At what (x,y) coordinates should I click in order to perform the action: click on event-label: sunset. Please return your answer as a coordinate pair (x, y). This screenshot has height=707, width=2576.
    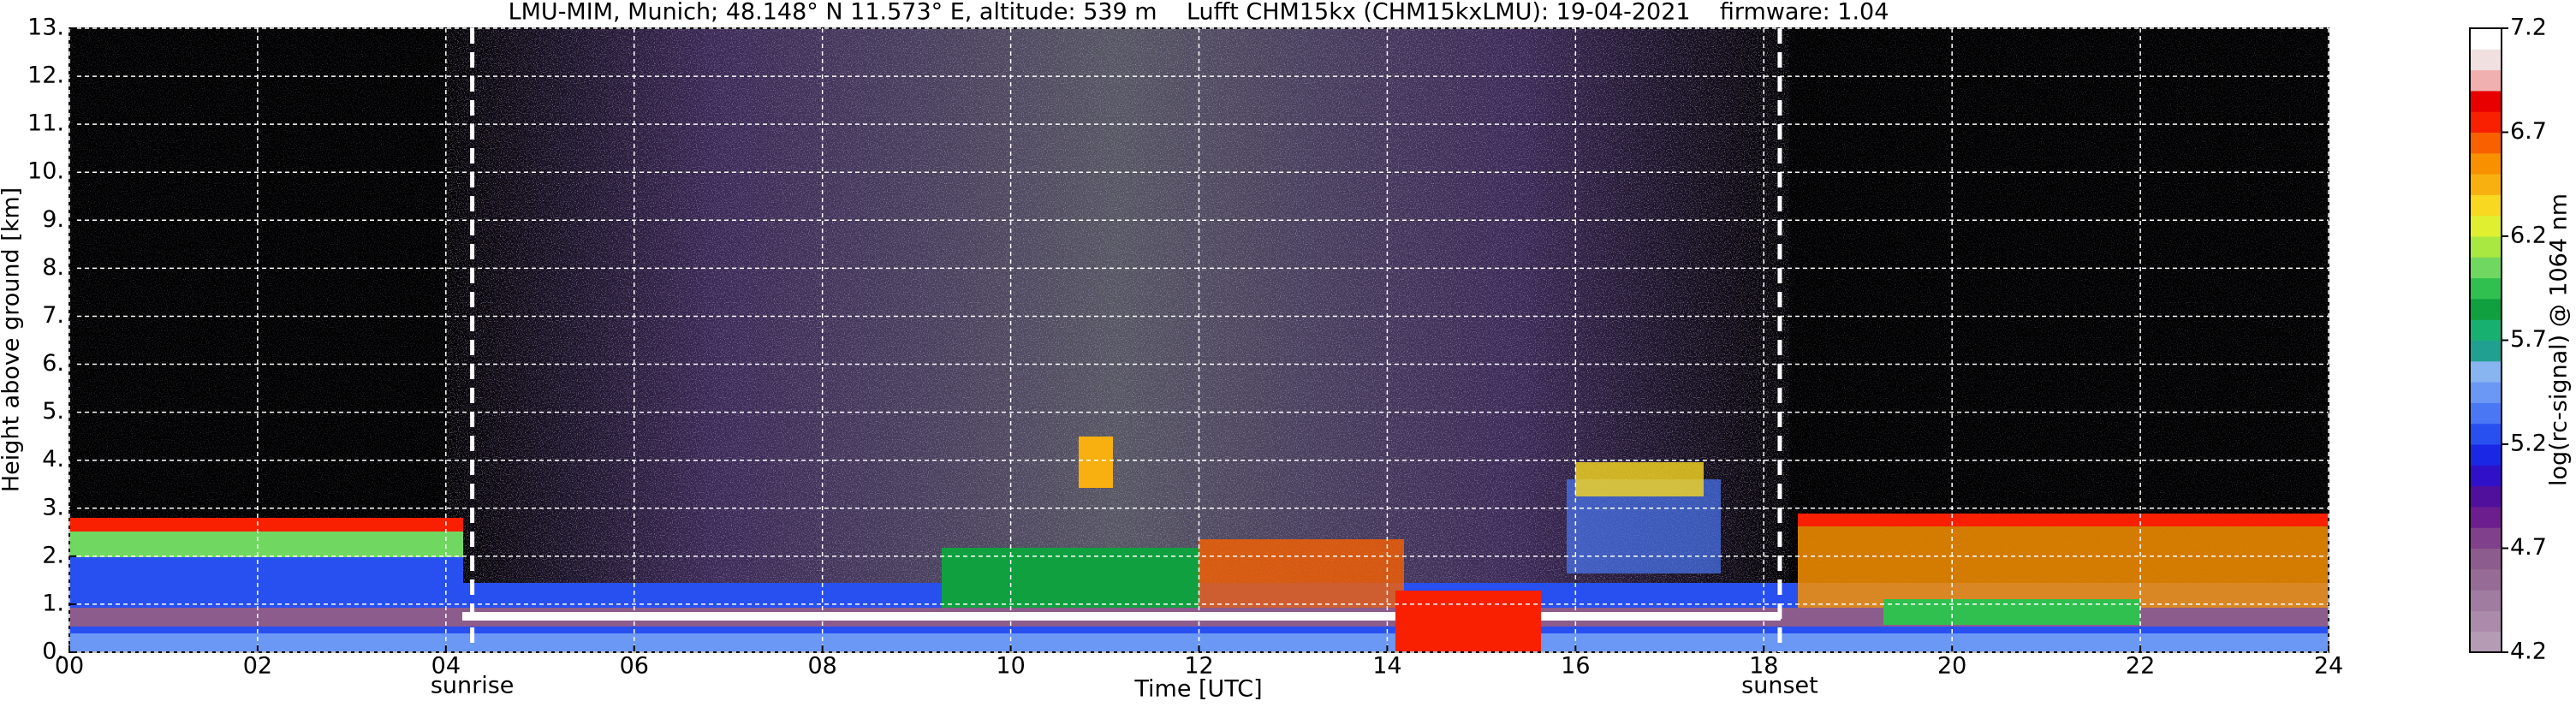
    Looking at the image, I should click on (1779, 686).